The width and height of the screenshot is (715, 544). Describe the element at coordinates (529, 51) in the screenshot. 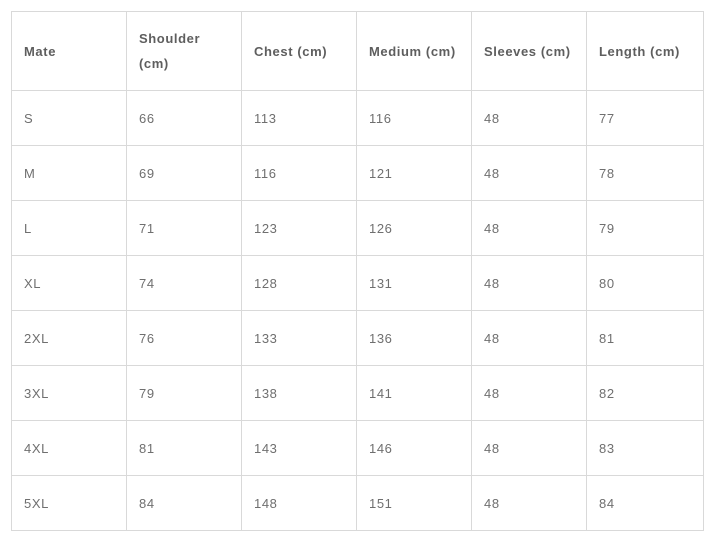

I see `column-header: Sleeves (cm)` at that location.